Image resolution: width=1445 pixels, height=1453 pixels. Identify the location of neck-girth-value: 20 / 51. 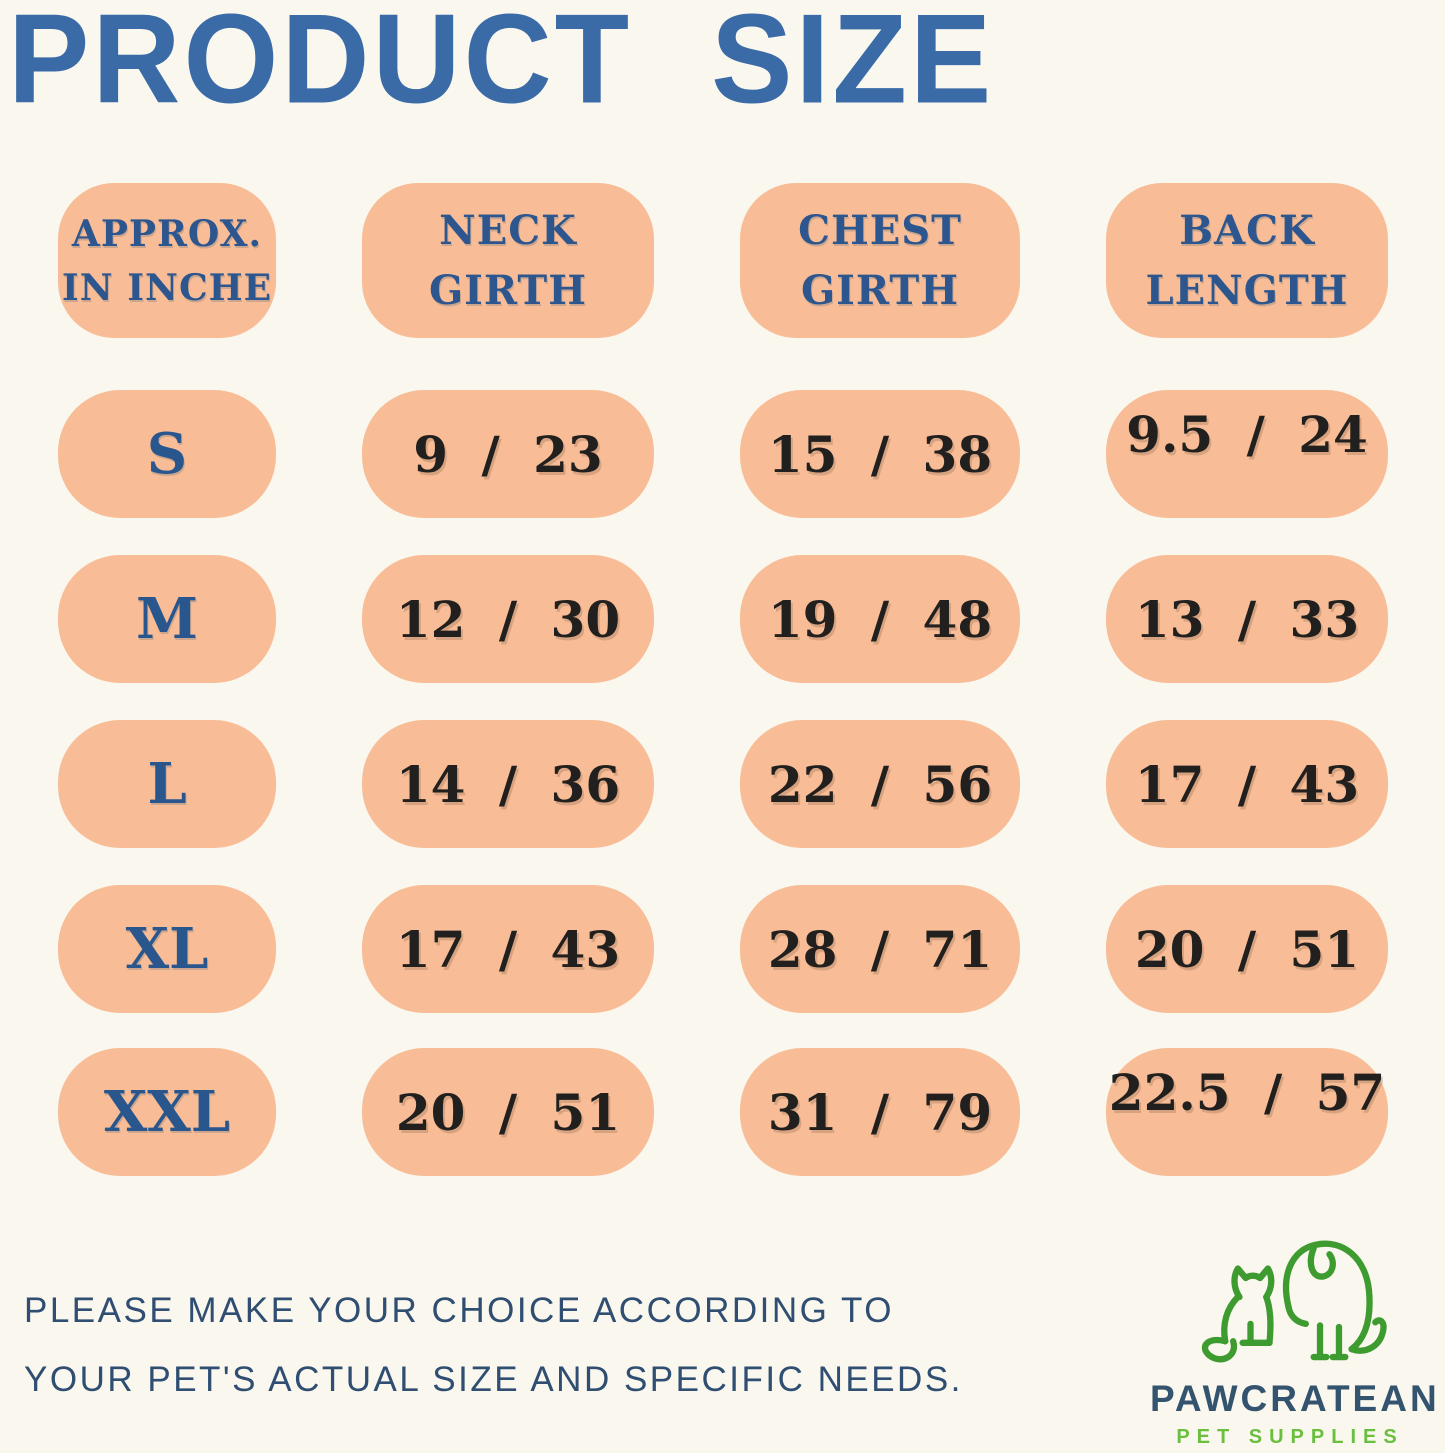
(508, 1112).